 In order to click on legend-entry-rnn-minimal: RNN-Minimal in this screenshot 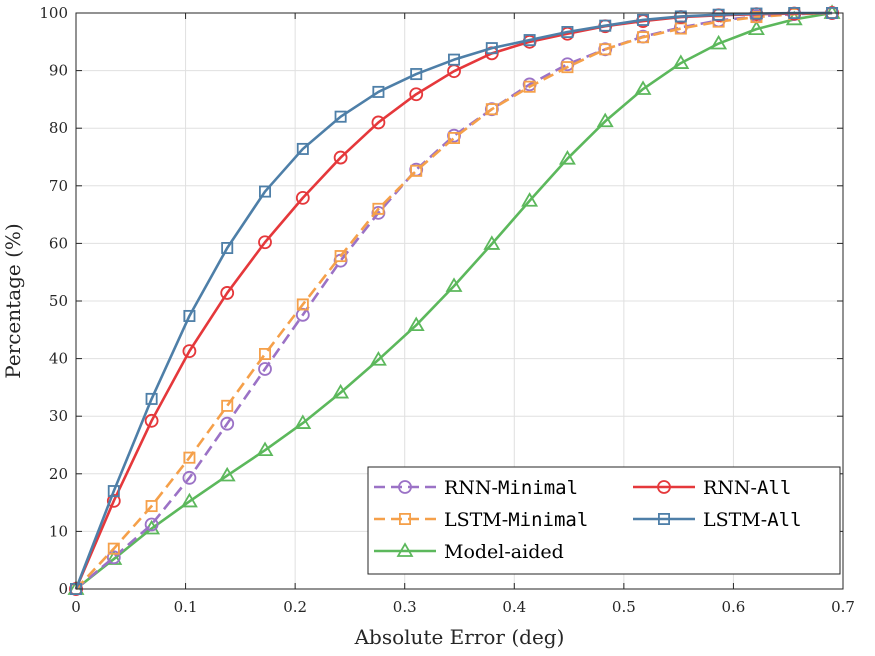, I will do `click(476, 488)`.